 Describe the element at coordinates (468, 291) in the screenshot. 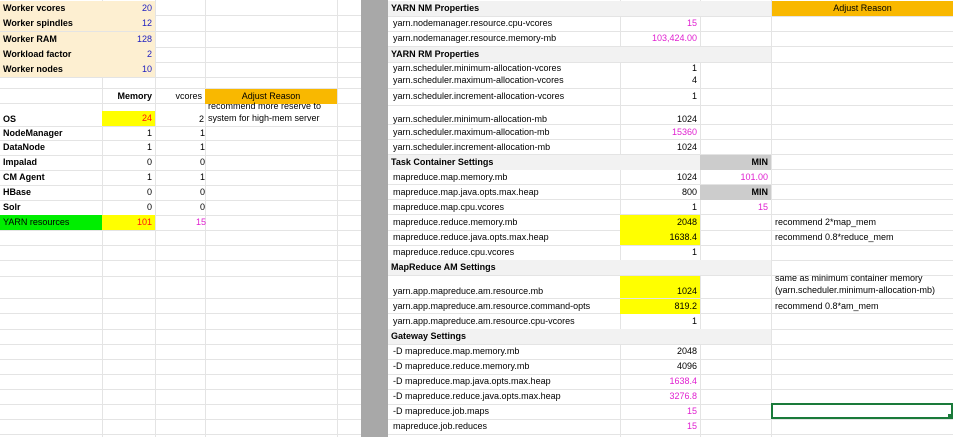

I see `property-key: yarn.app.mapreduce.am.resource.mb` at that location.